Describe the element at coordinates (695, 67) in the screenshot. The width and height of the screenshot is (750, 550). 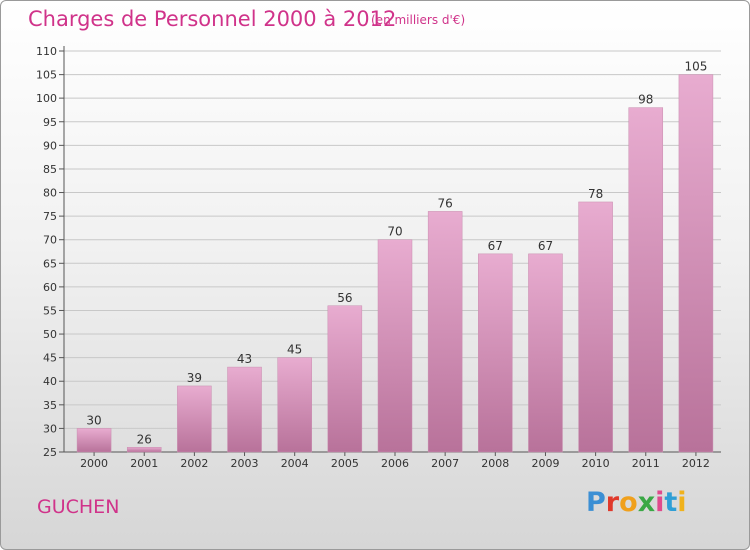
I see `bar-value-label: 105` at that location.